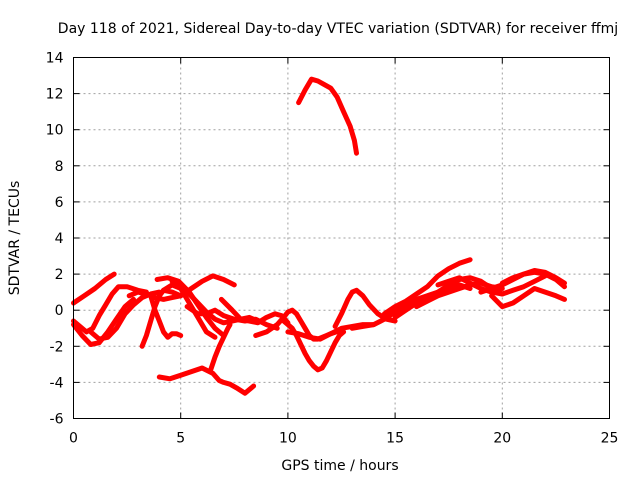 Image resolution: width=640 pixels, height=480 pixels. I want to click on x-axis-label: GPS time / hours, so click(339, 466).